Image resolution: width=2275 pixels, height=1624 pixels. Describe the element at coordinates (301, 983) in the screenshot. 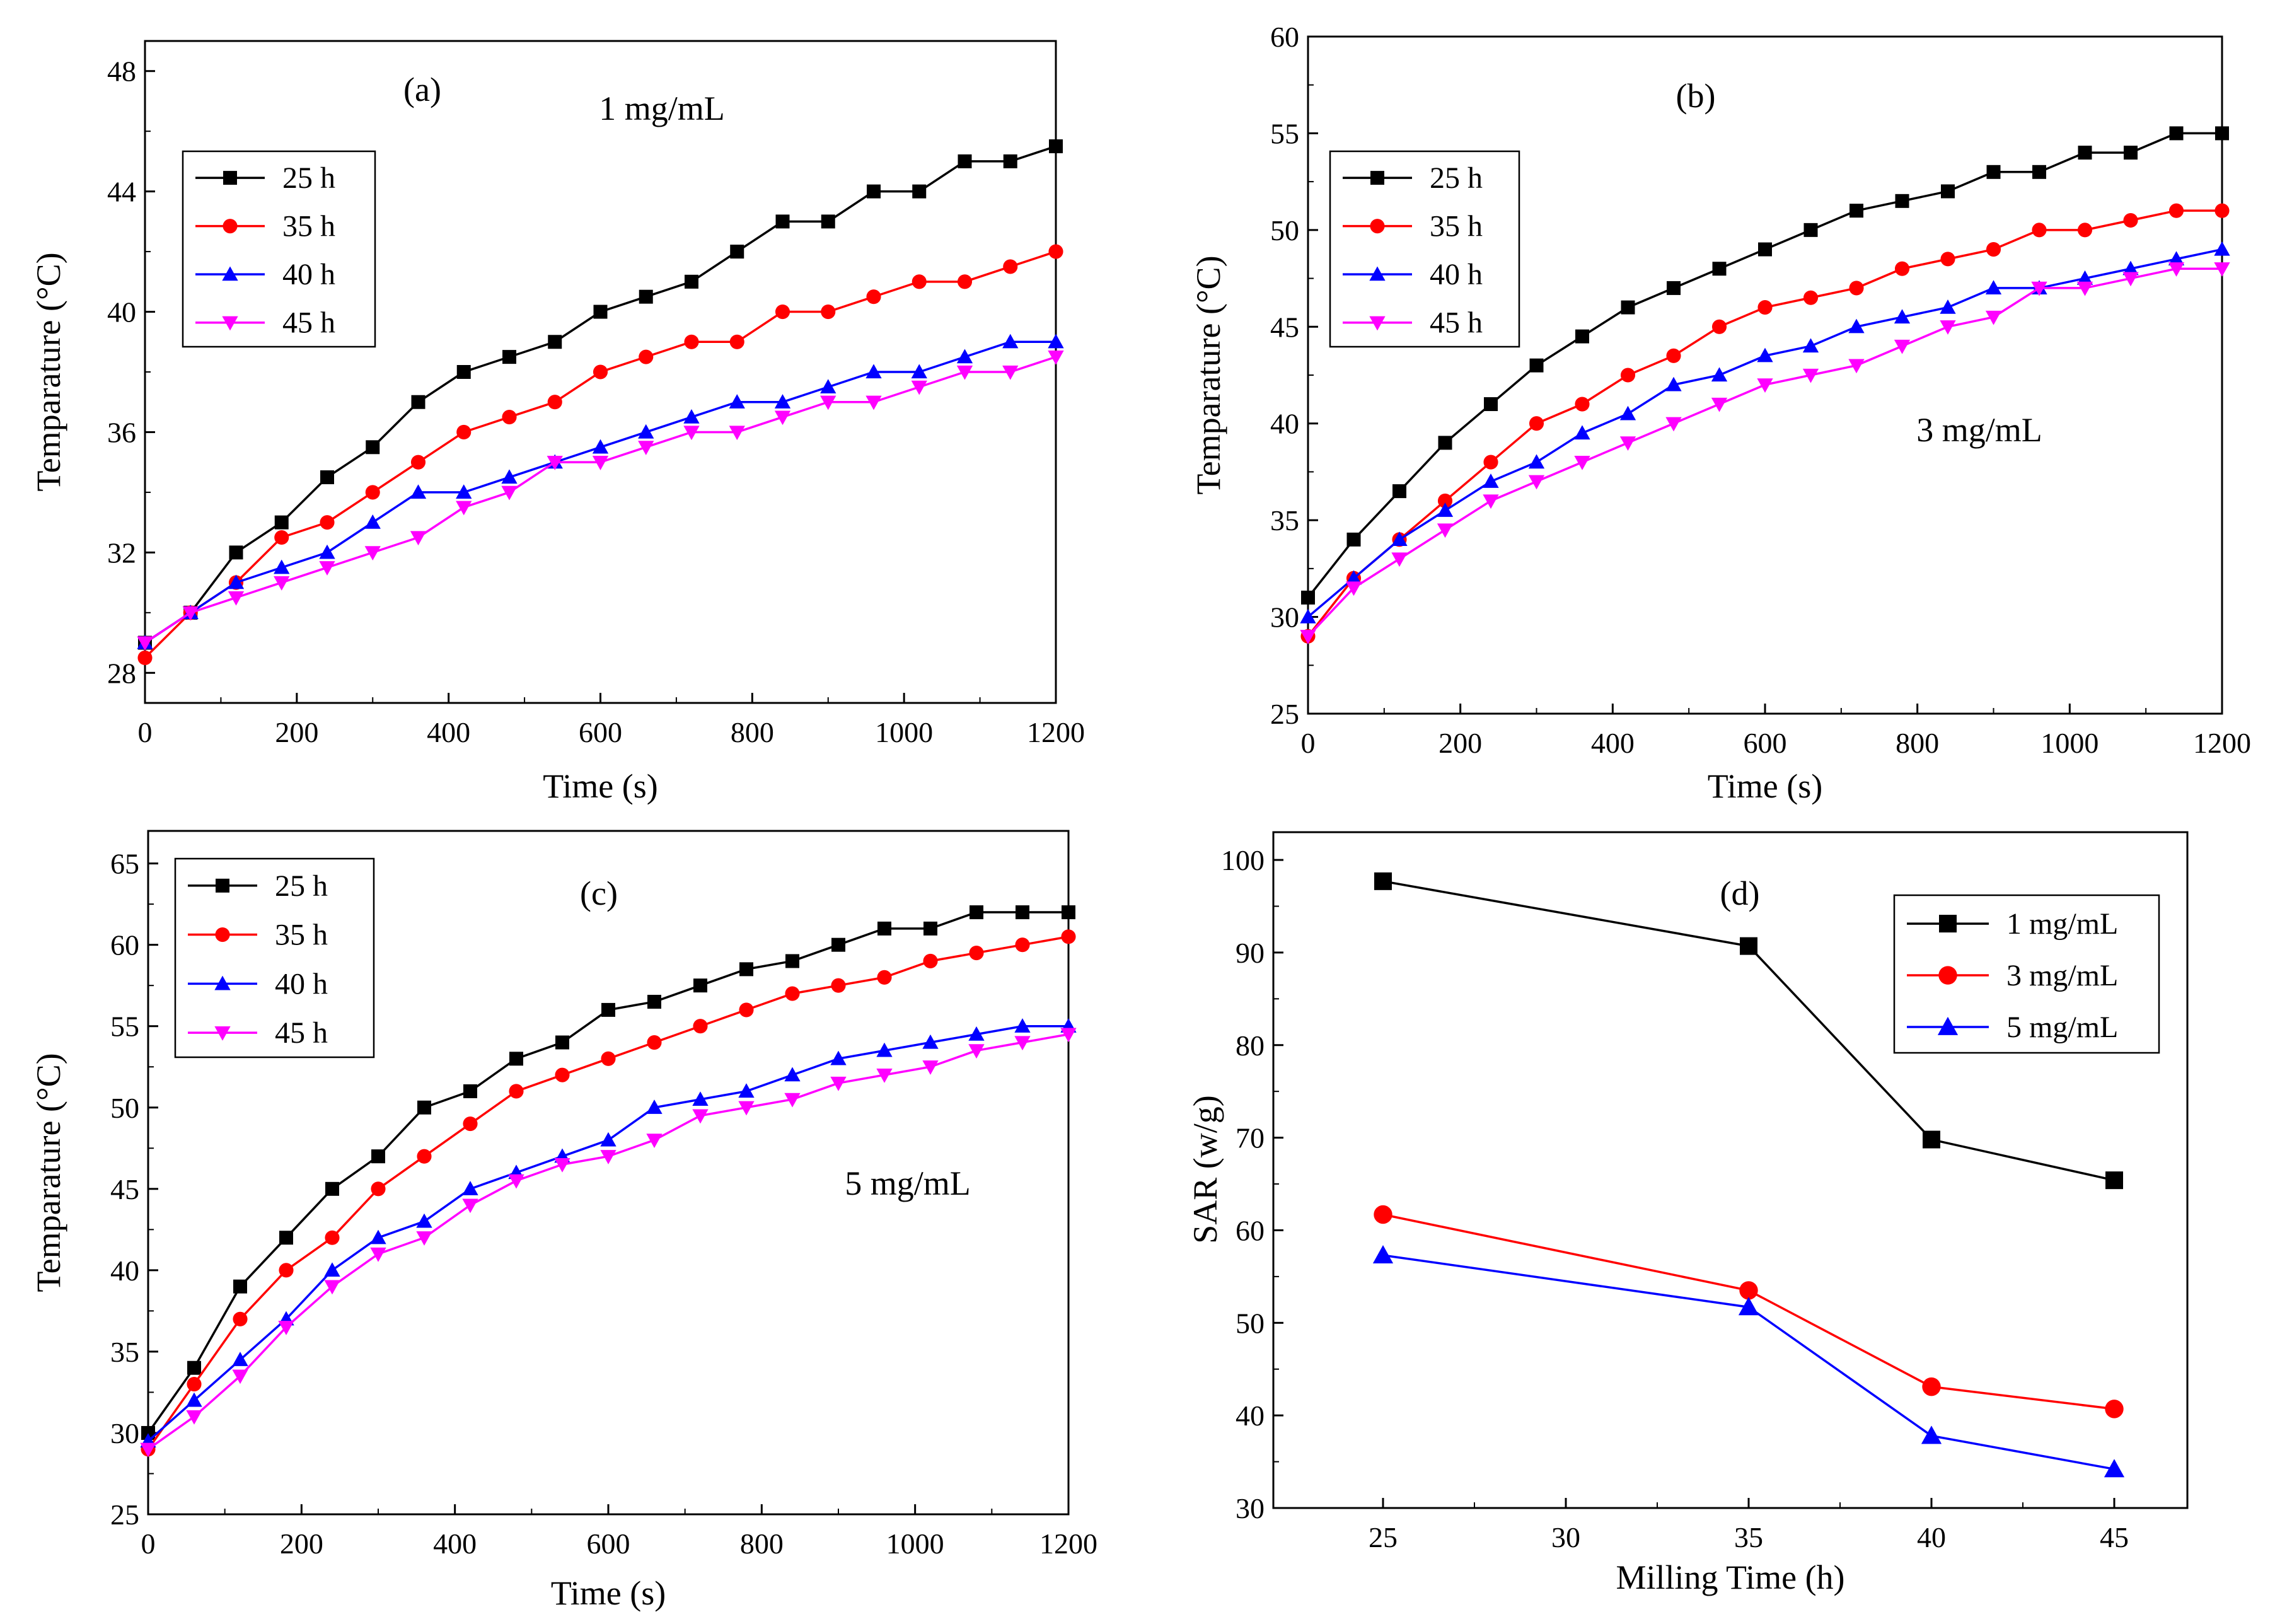

I see `legend-label: 40 h` at that location.